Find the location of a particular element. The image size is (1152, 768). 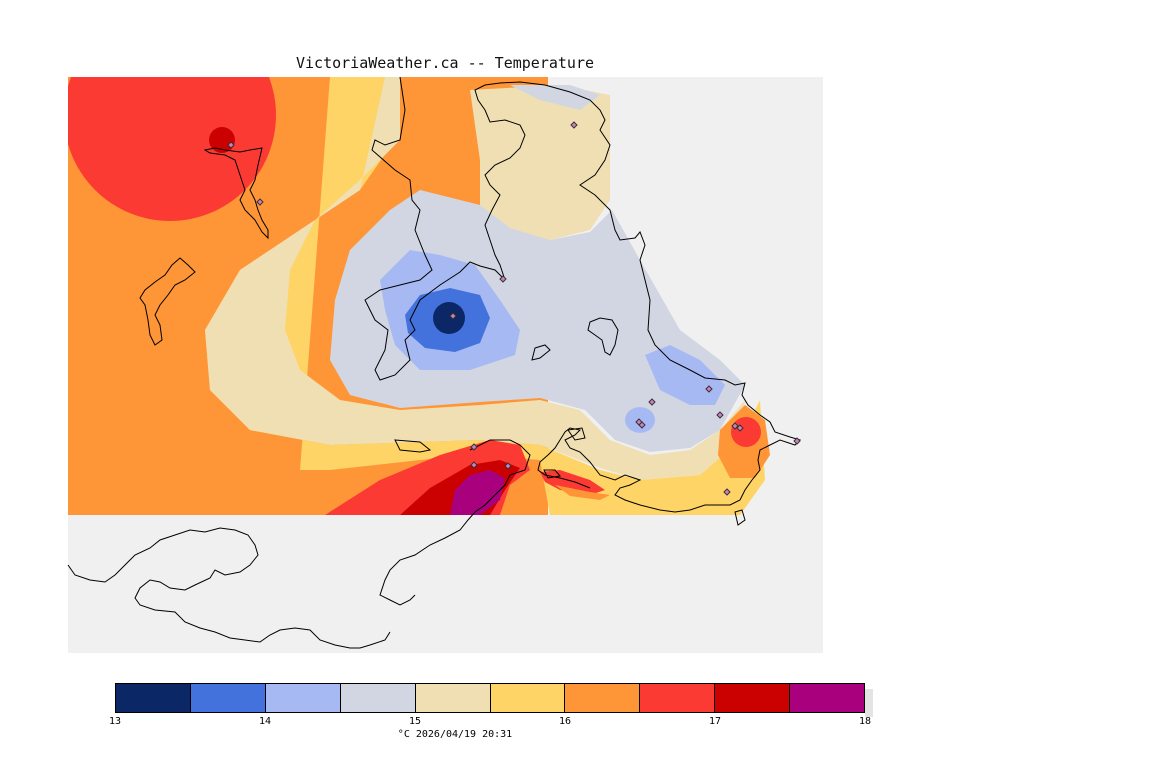

colorbar-tick-label: 14 is located at coordinates (265, 721).